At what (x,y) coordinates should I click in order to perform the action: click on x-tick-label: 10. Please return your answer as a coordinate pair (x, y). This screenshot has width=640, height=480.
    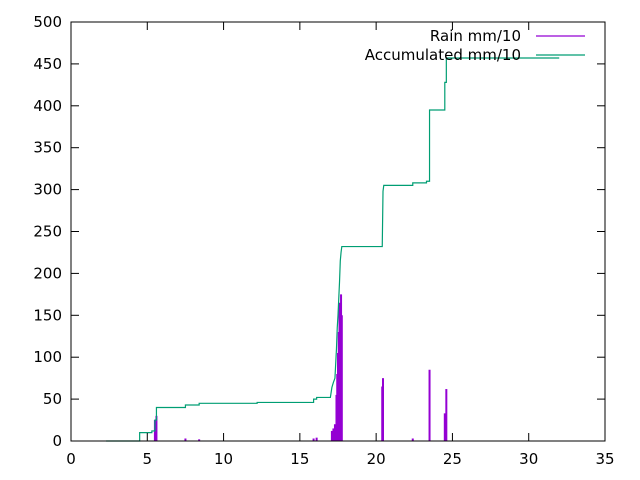
    Looking at the image, I should click on (223, 459).